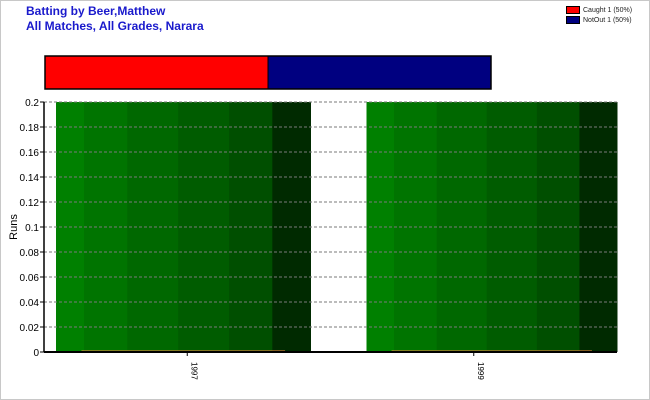  I want to click on y-tick-label-7: 0.14, so click(30, 178).